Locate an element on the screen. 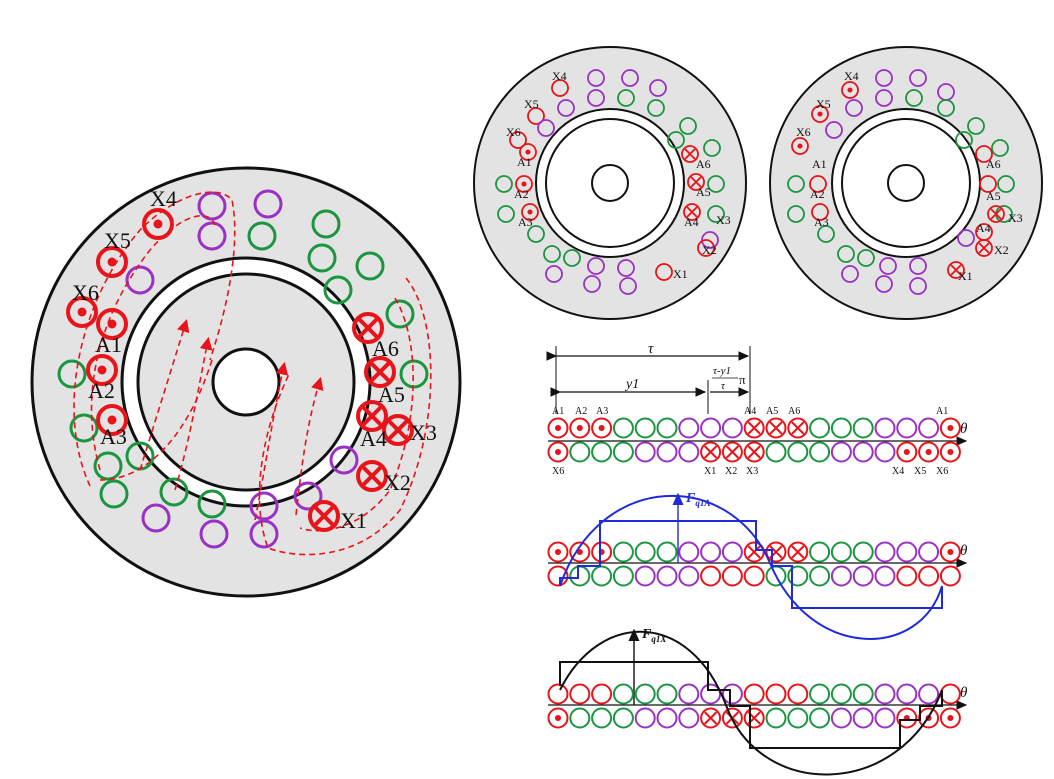 This screenshot has width=1054, height=779. mmf-a-sine-wave is located at coordinates (751, 567).